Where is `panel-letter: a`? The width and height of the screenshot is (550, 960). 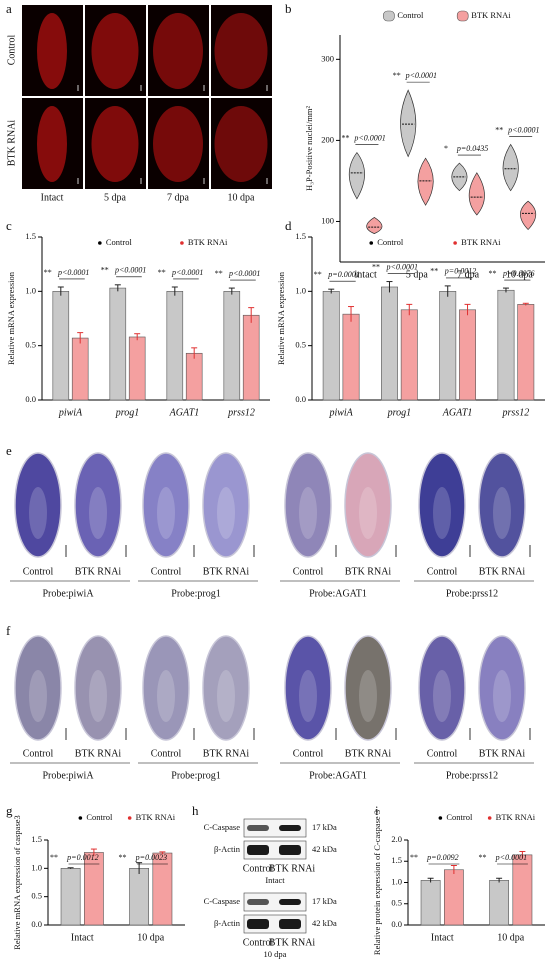 panel-letter: a is located at coordinates (9, 8).